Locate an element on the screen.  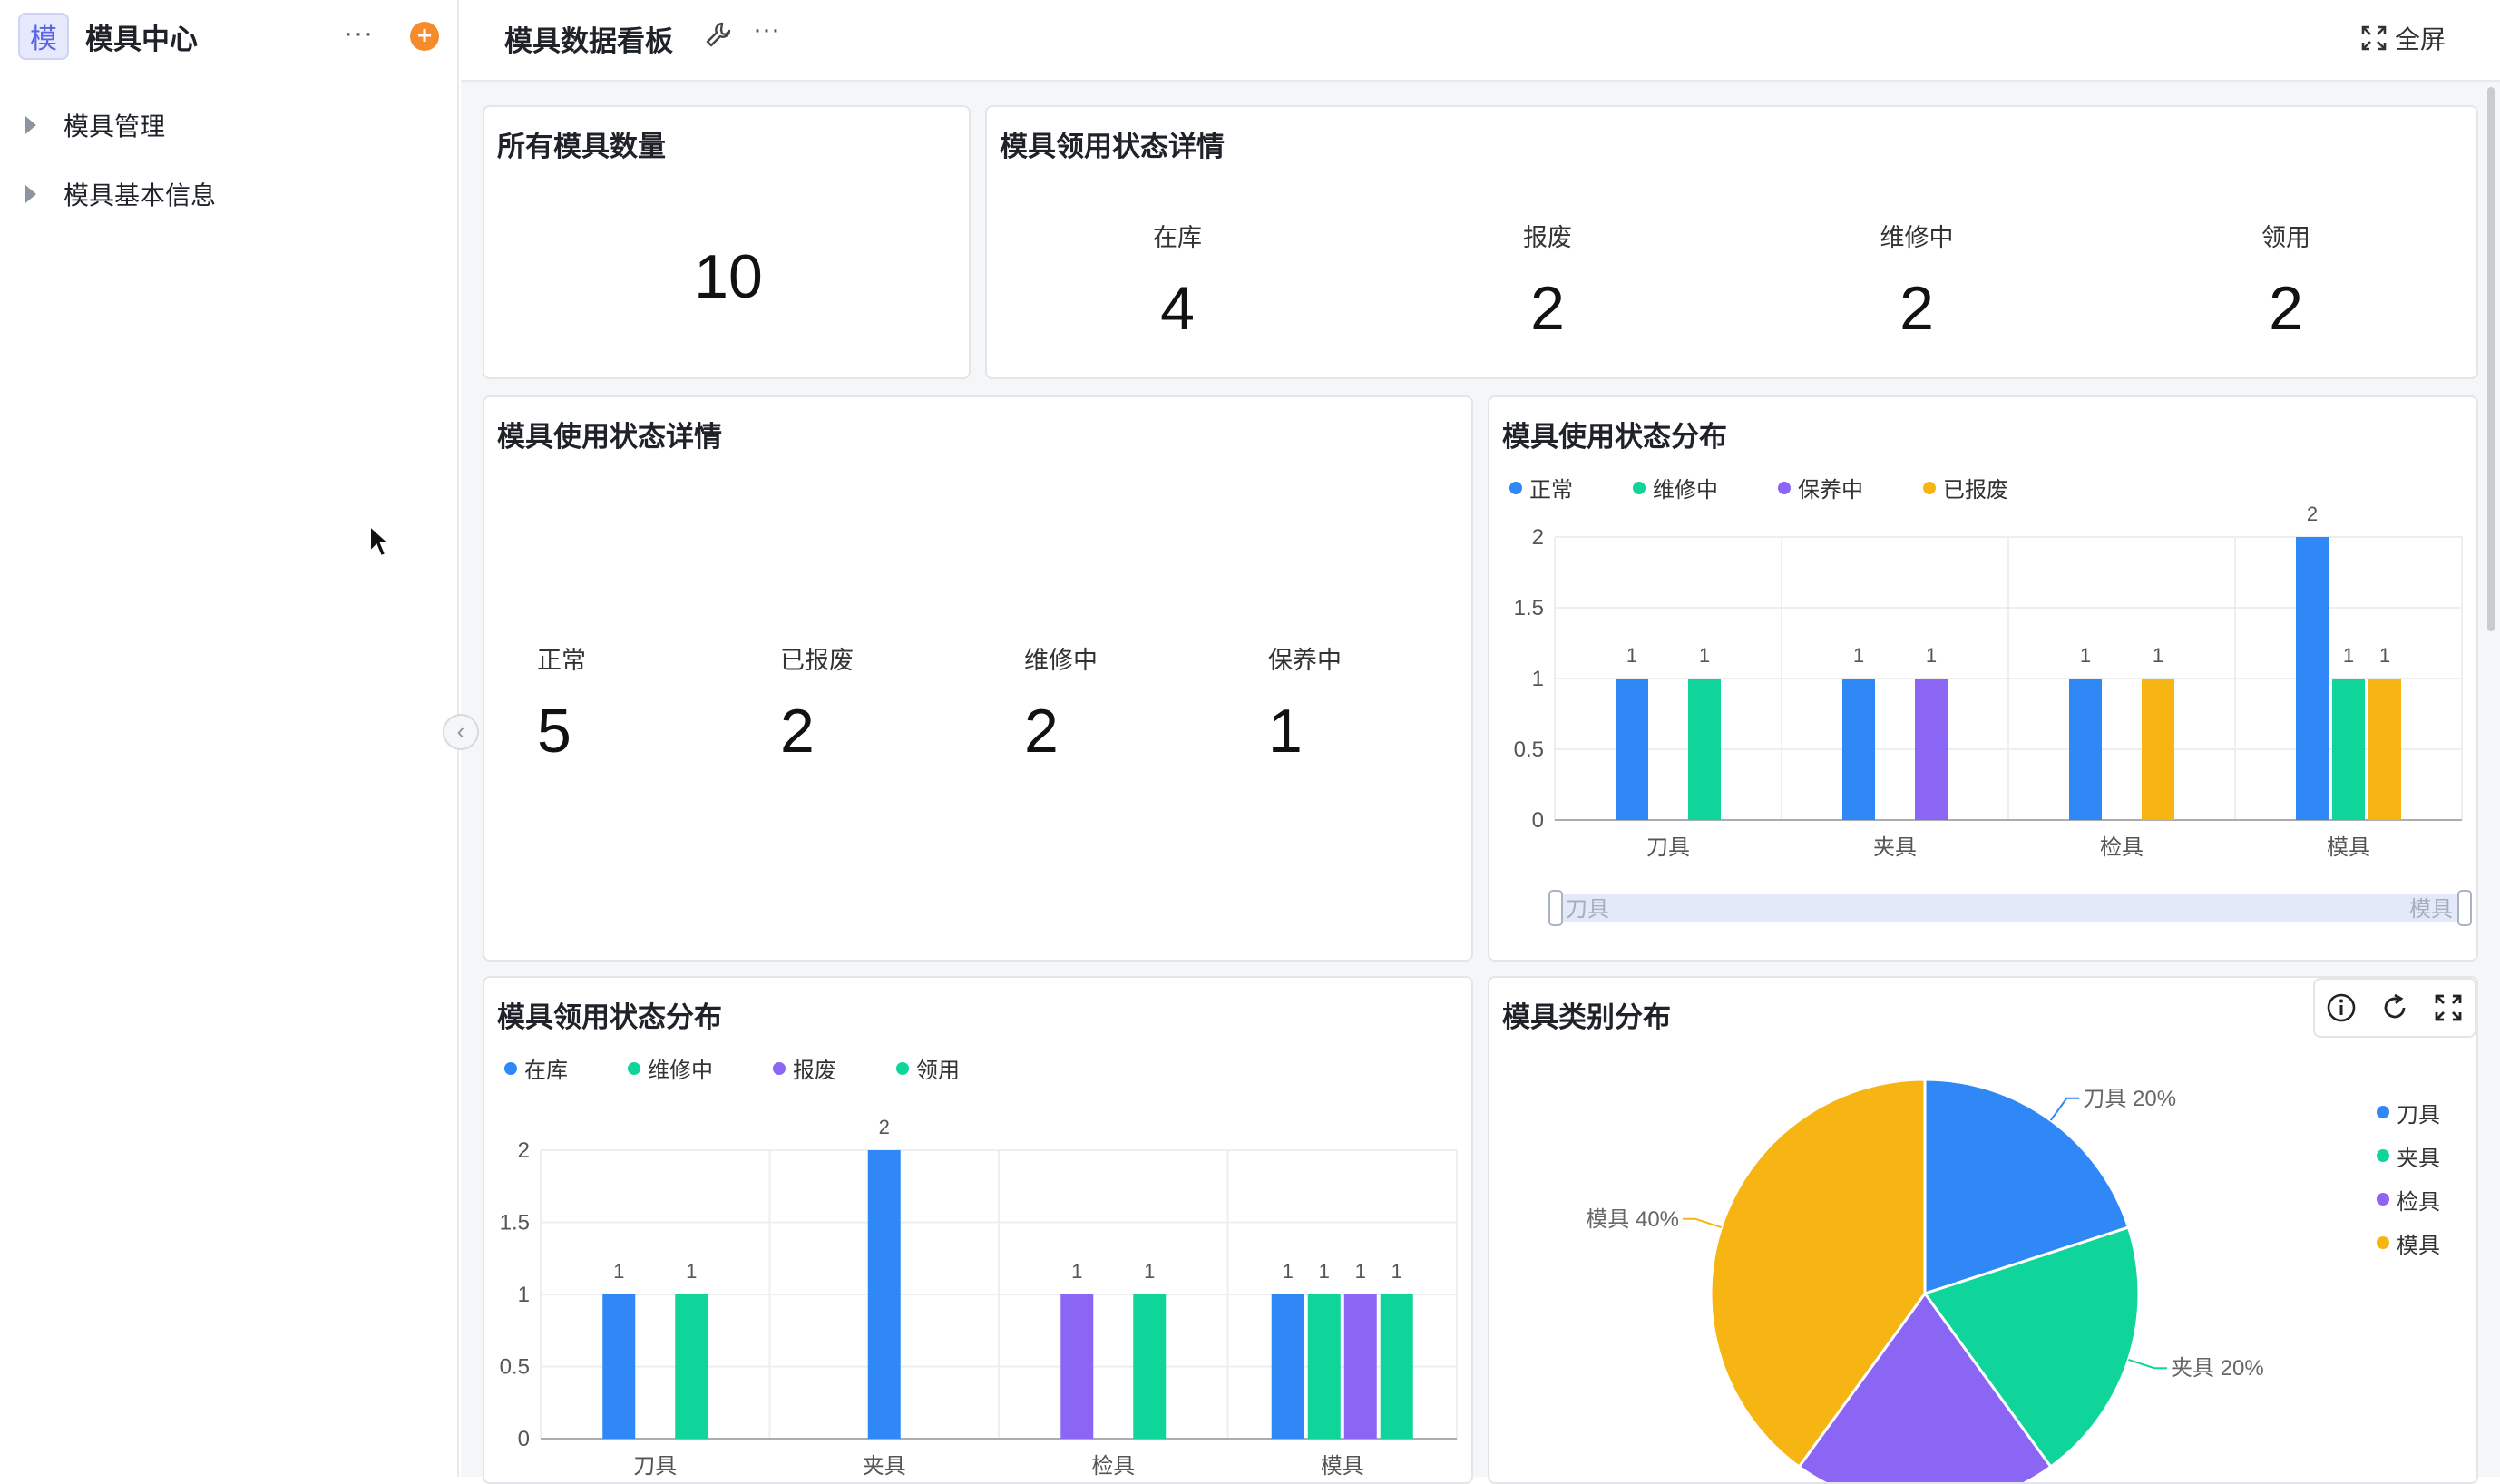
app-title: 模具中心 is located at coordinates (141, 39).